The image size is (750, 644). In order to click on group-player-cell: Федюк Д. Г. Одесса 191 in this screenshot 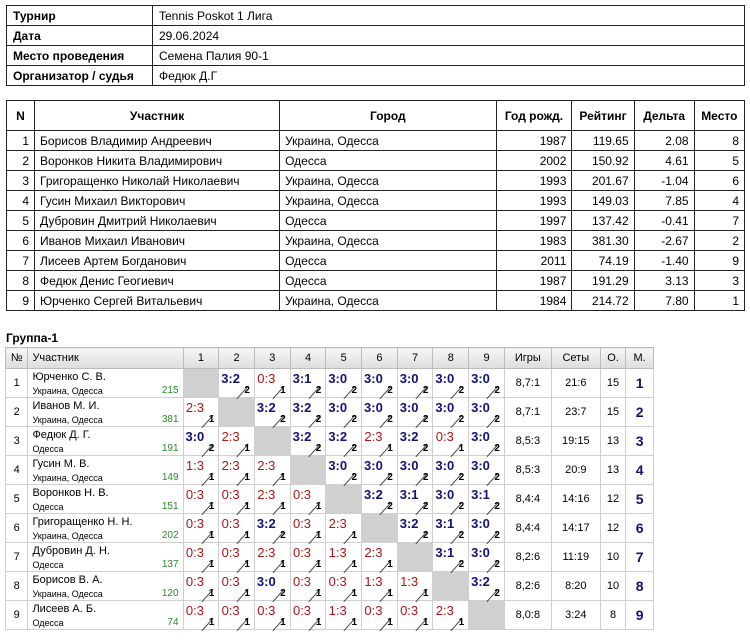, I will do `click(105, 441)`.